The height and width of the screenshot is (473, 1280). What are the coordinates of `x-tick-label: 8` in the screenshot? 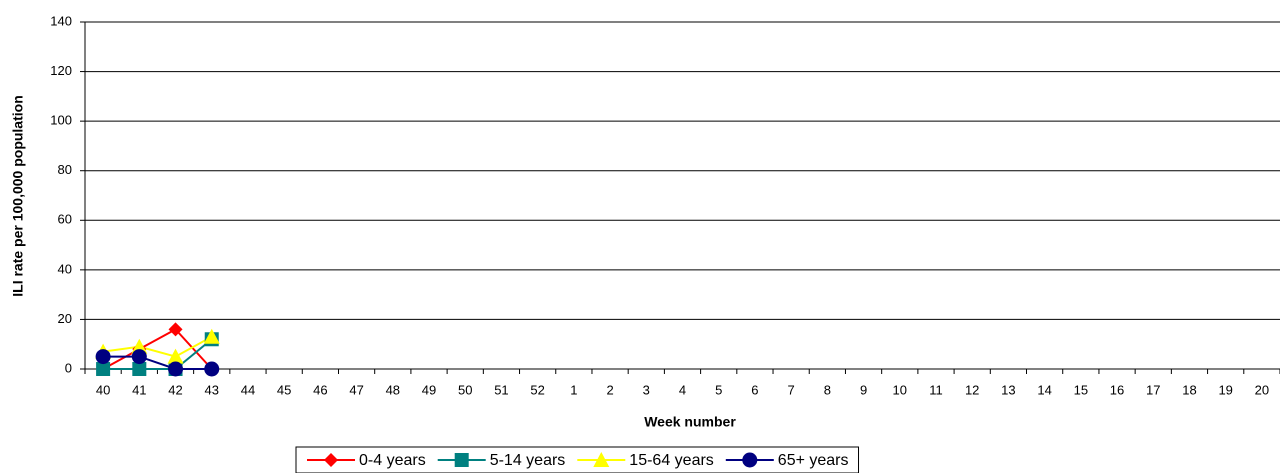 It's located at (827, 389).